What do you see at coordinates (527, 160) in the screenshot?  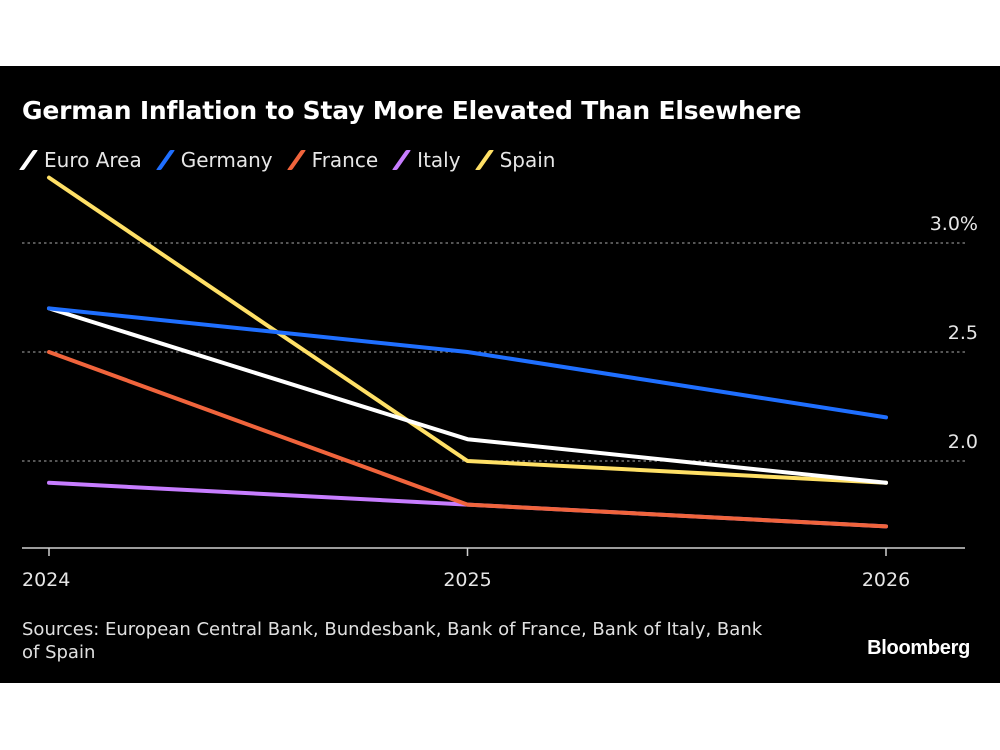 I see `legend-label: Spain` at bounding box center [527, 160].